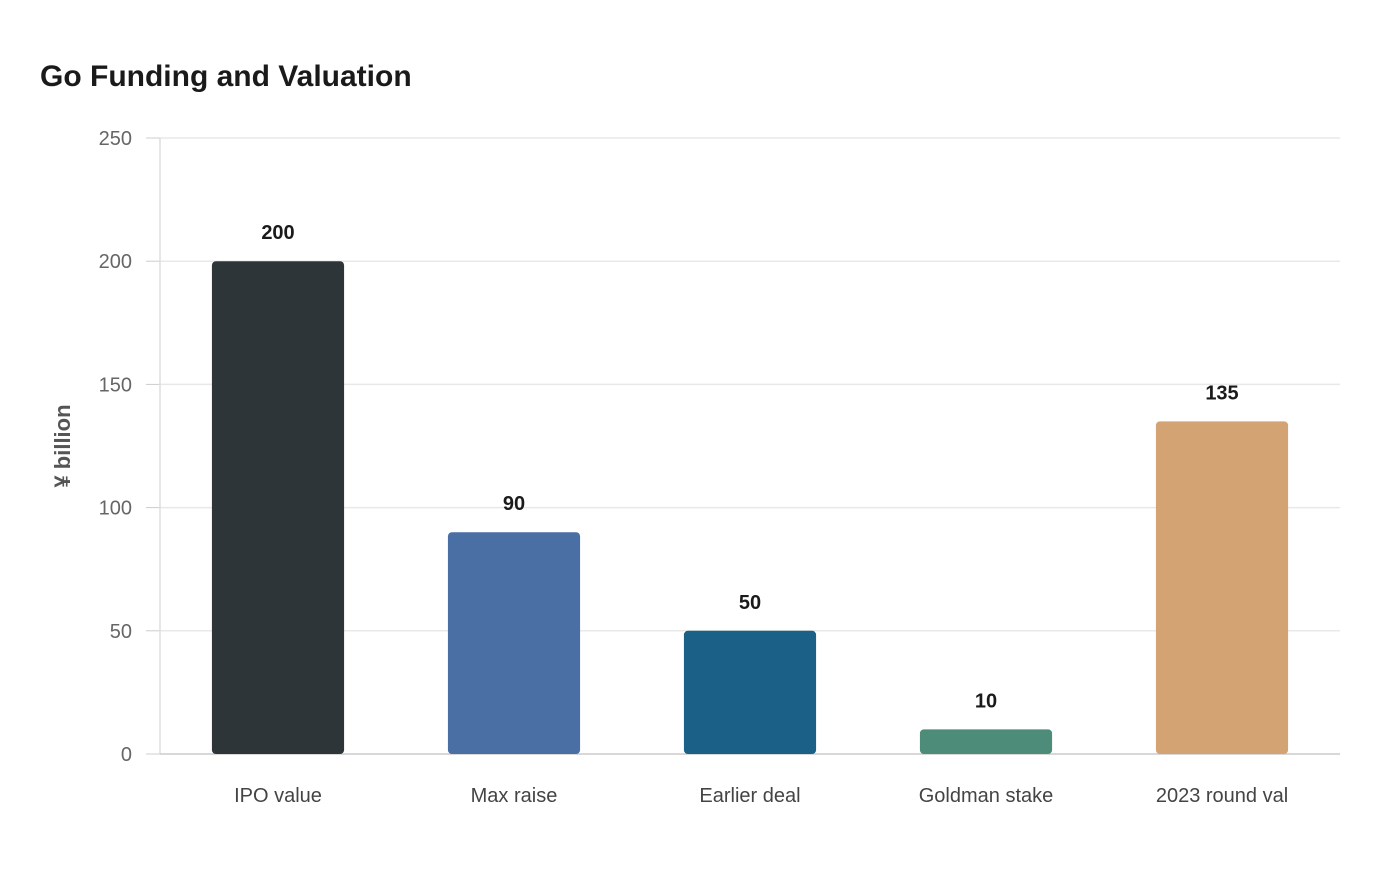 The height and width of the screenshot is (880, 1400). I want to click on x-tick-label: Earlier deal, so click(749, 796).